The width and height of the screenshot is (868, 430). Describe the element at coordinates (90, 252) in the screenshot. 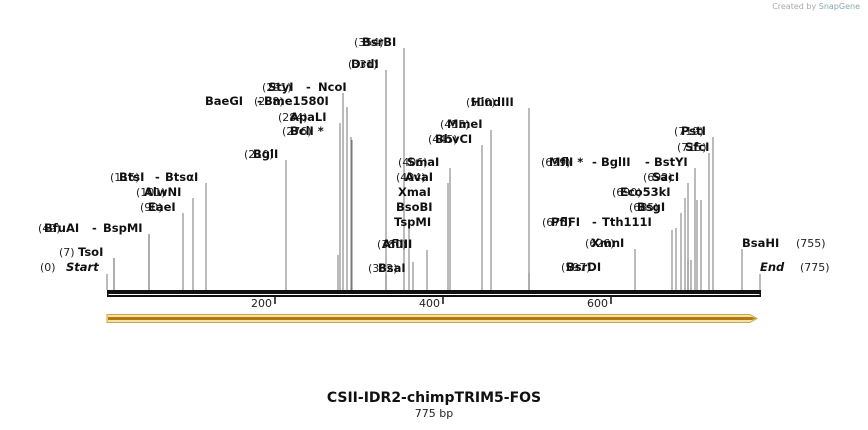

I see `enzyme-name: TsoI` at that location.